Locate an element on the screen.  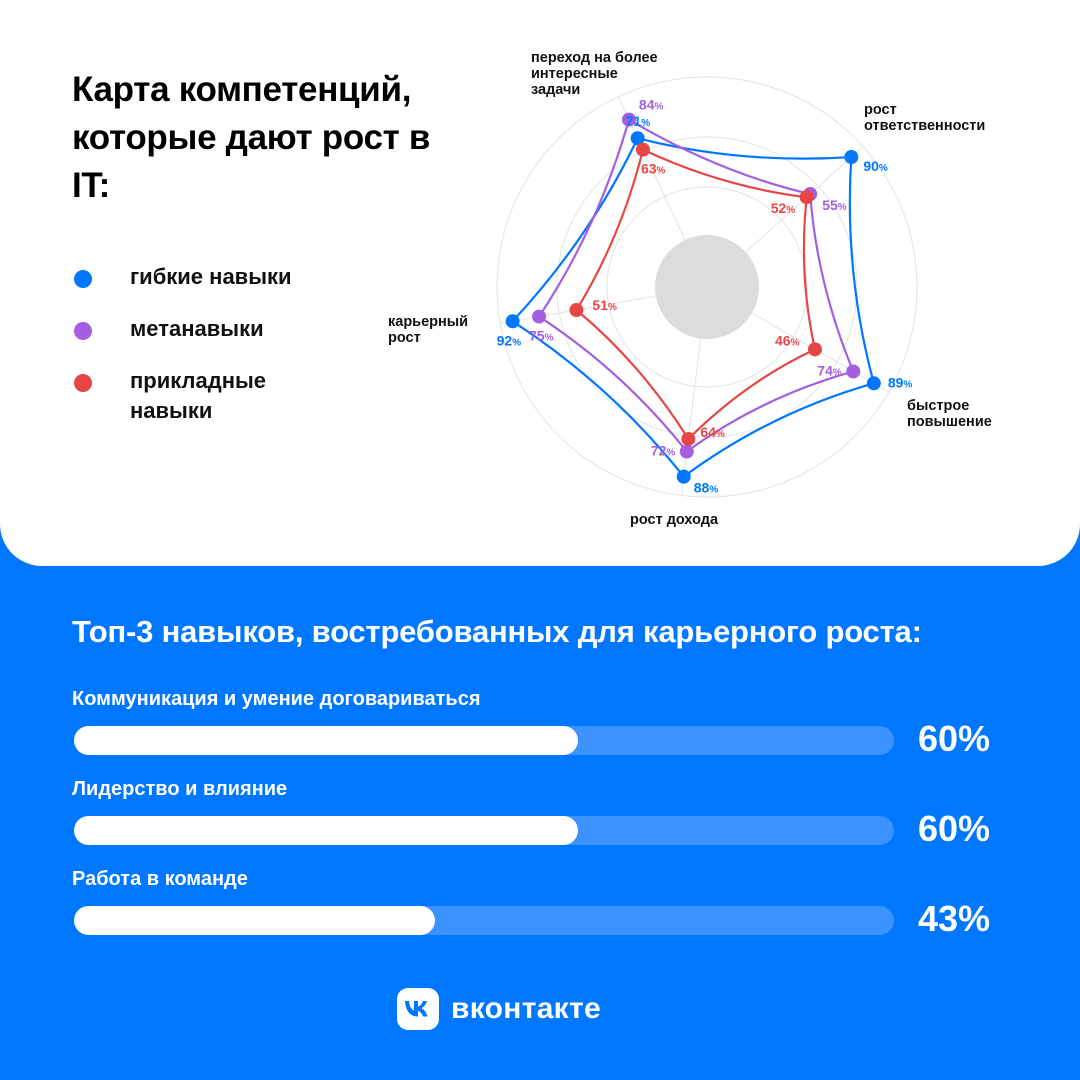
bar-row: Лидерство и влияние 60% is located at coordinates (542, 813).